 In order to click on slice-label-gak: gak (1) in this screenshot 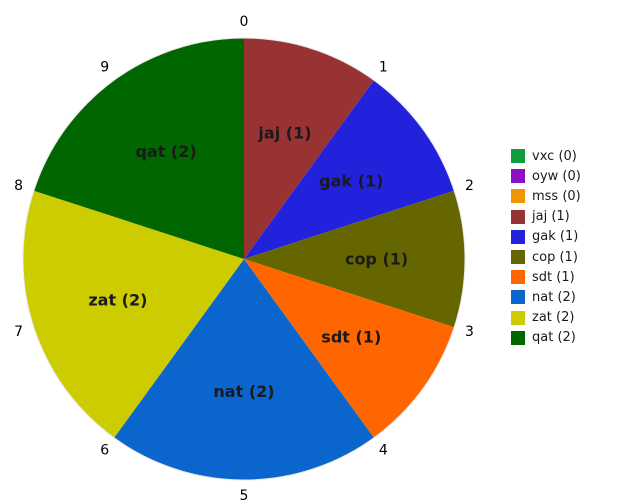, I will do `click(351, 181)`.